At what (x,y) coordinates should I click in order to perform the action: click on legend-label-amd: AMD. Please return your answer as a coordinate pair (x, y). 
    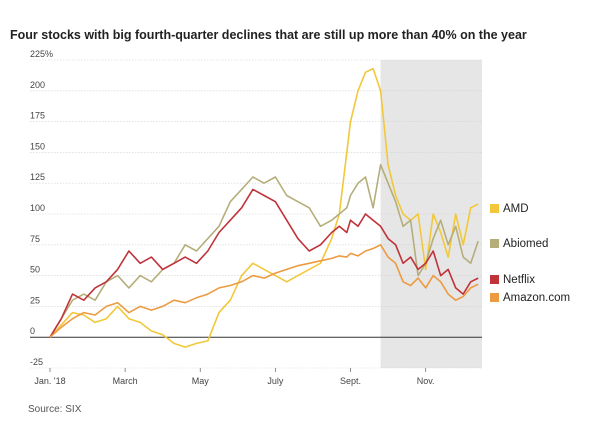
    Looking at the image, I should click on (516, 209).